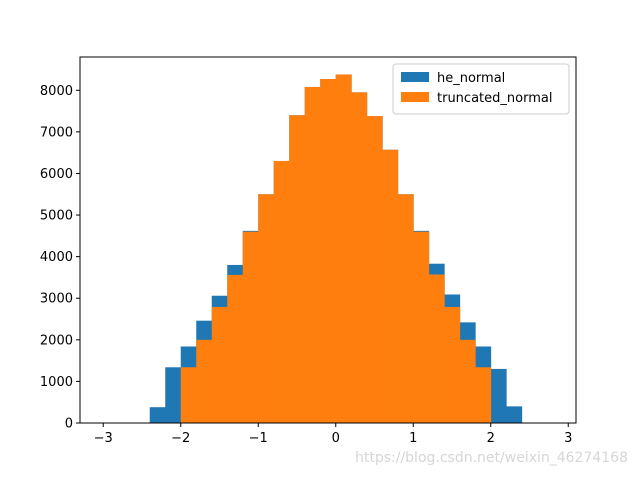  I want to click on x-tick-label: 2, so click(491, 438).